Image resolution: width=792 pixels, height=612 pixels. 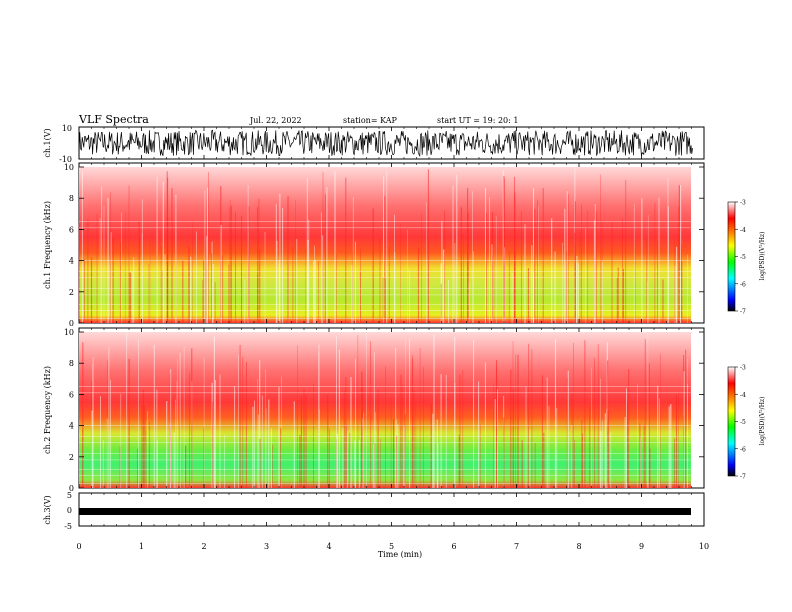 What do you see at coordinates (47, 509) in the screenshot?
I see `ch3-waveform-ylabel: ch.3(V)` at bounding box center [47, 509].